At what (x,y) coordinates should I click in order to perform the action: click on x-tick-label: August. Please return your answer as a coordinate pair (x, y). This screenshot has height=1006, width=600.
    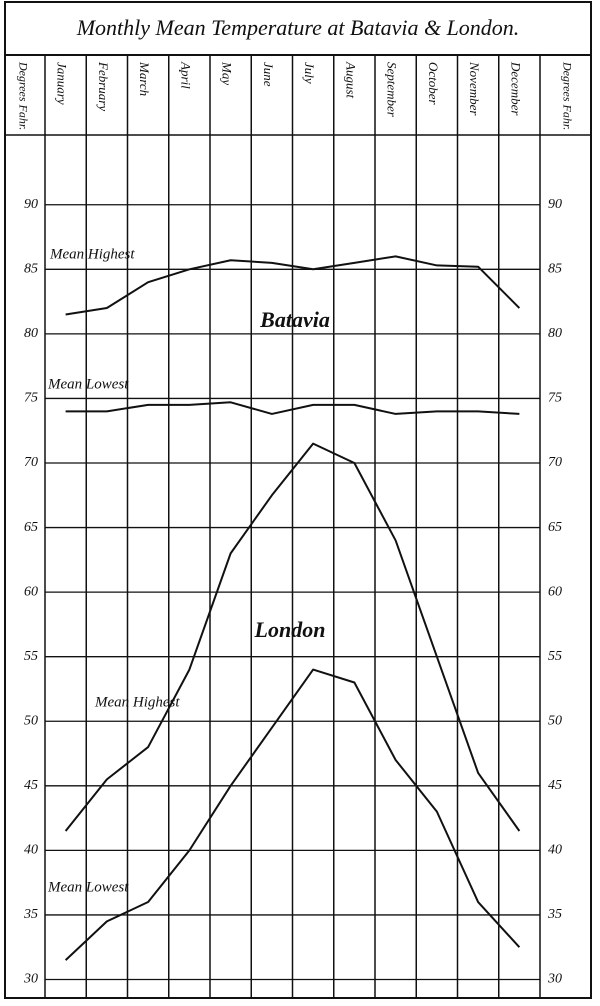
    Looking at the image, I should click on (350, 80).